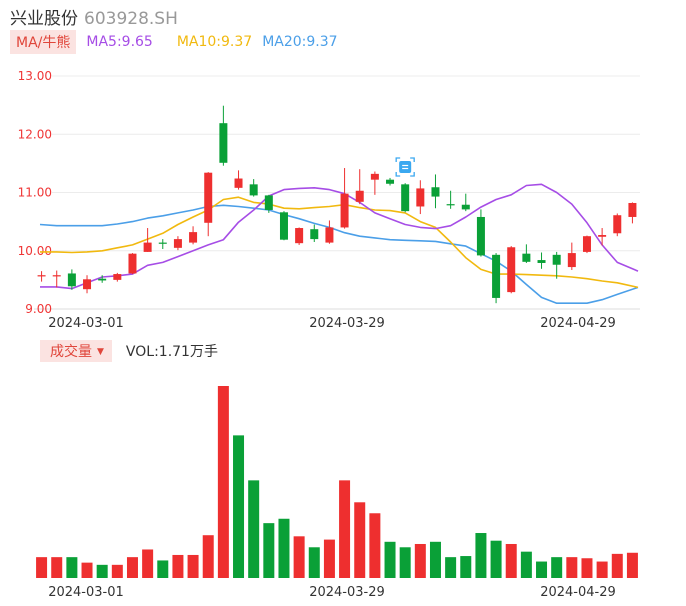  I want to click on volume-indicator-toggle: 成交量 ▼, so click(76, 351).